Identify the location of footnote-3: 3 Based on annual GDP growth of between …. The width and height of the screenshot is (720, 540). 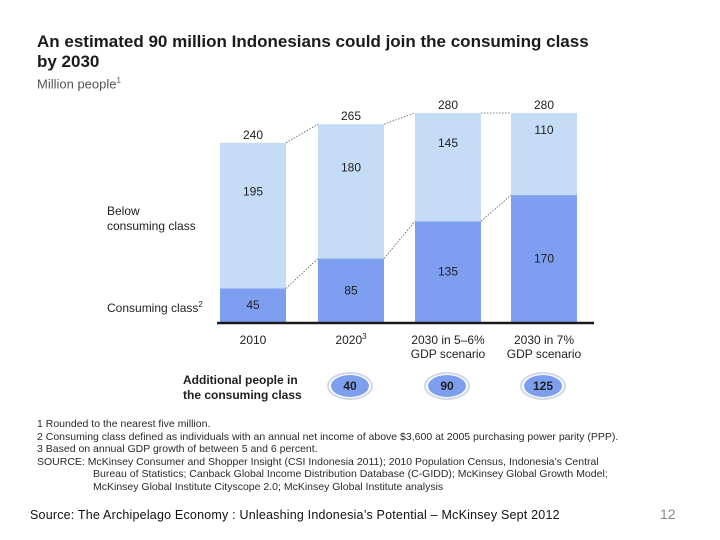
(177, 449).